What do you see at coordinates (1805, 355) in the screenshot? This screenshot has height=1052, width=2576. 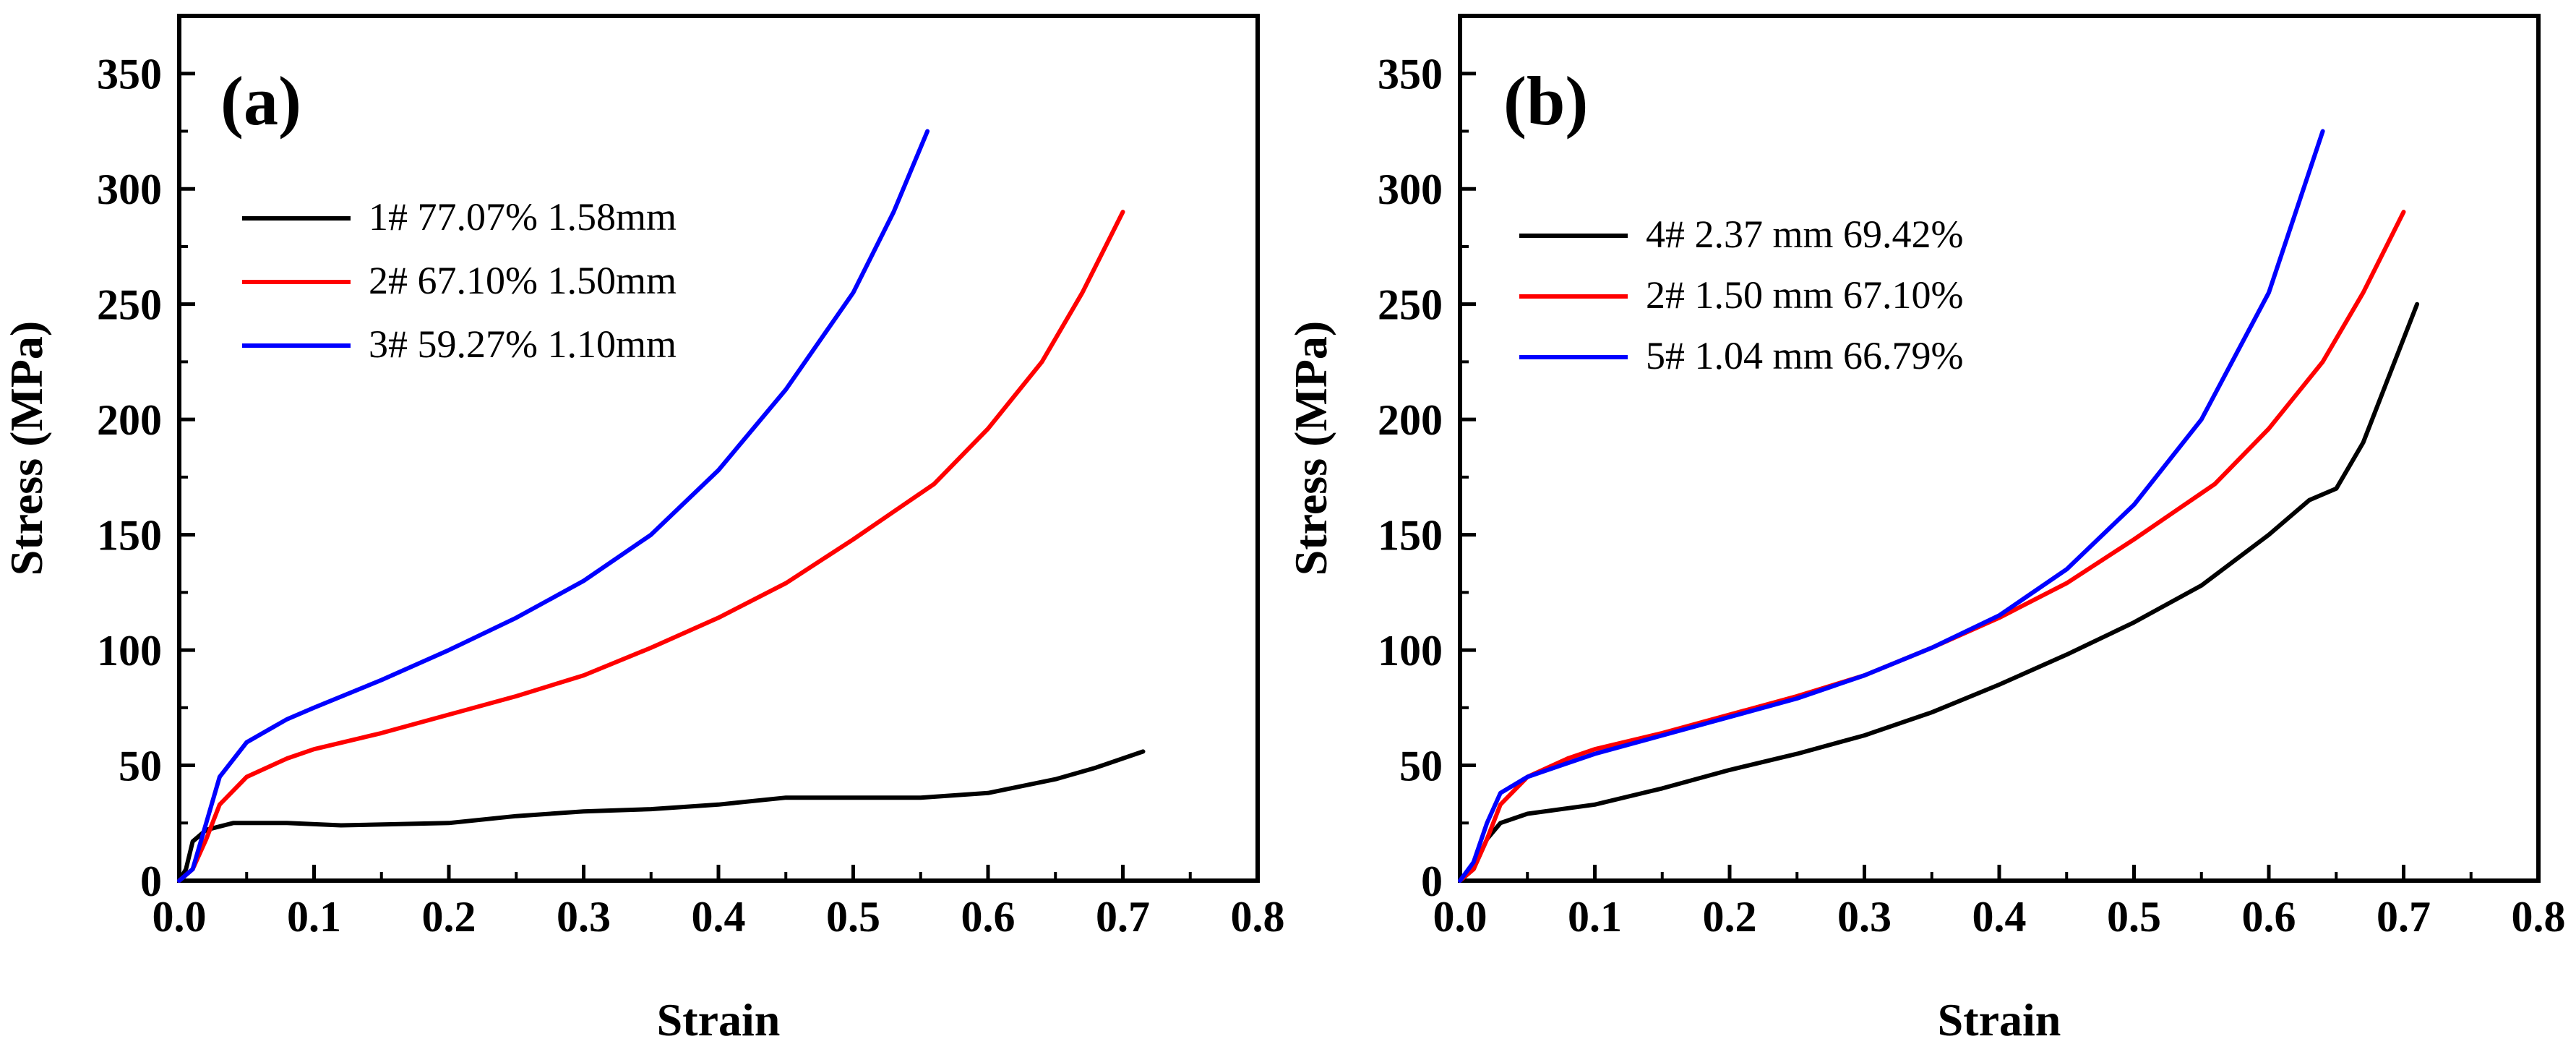 I see `legend-label: 5# 1.04 mm 66.79%` at bounding box center [1805, 355].